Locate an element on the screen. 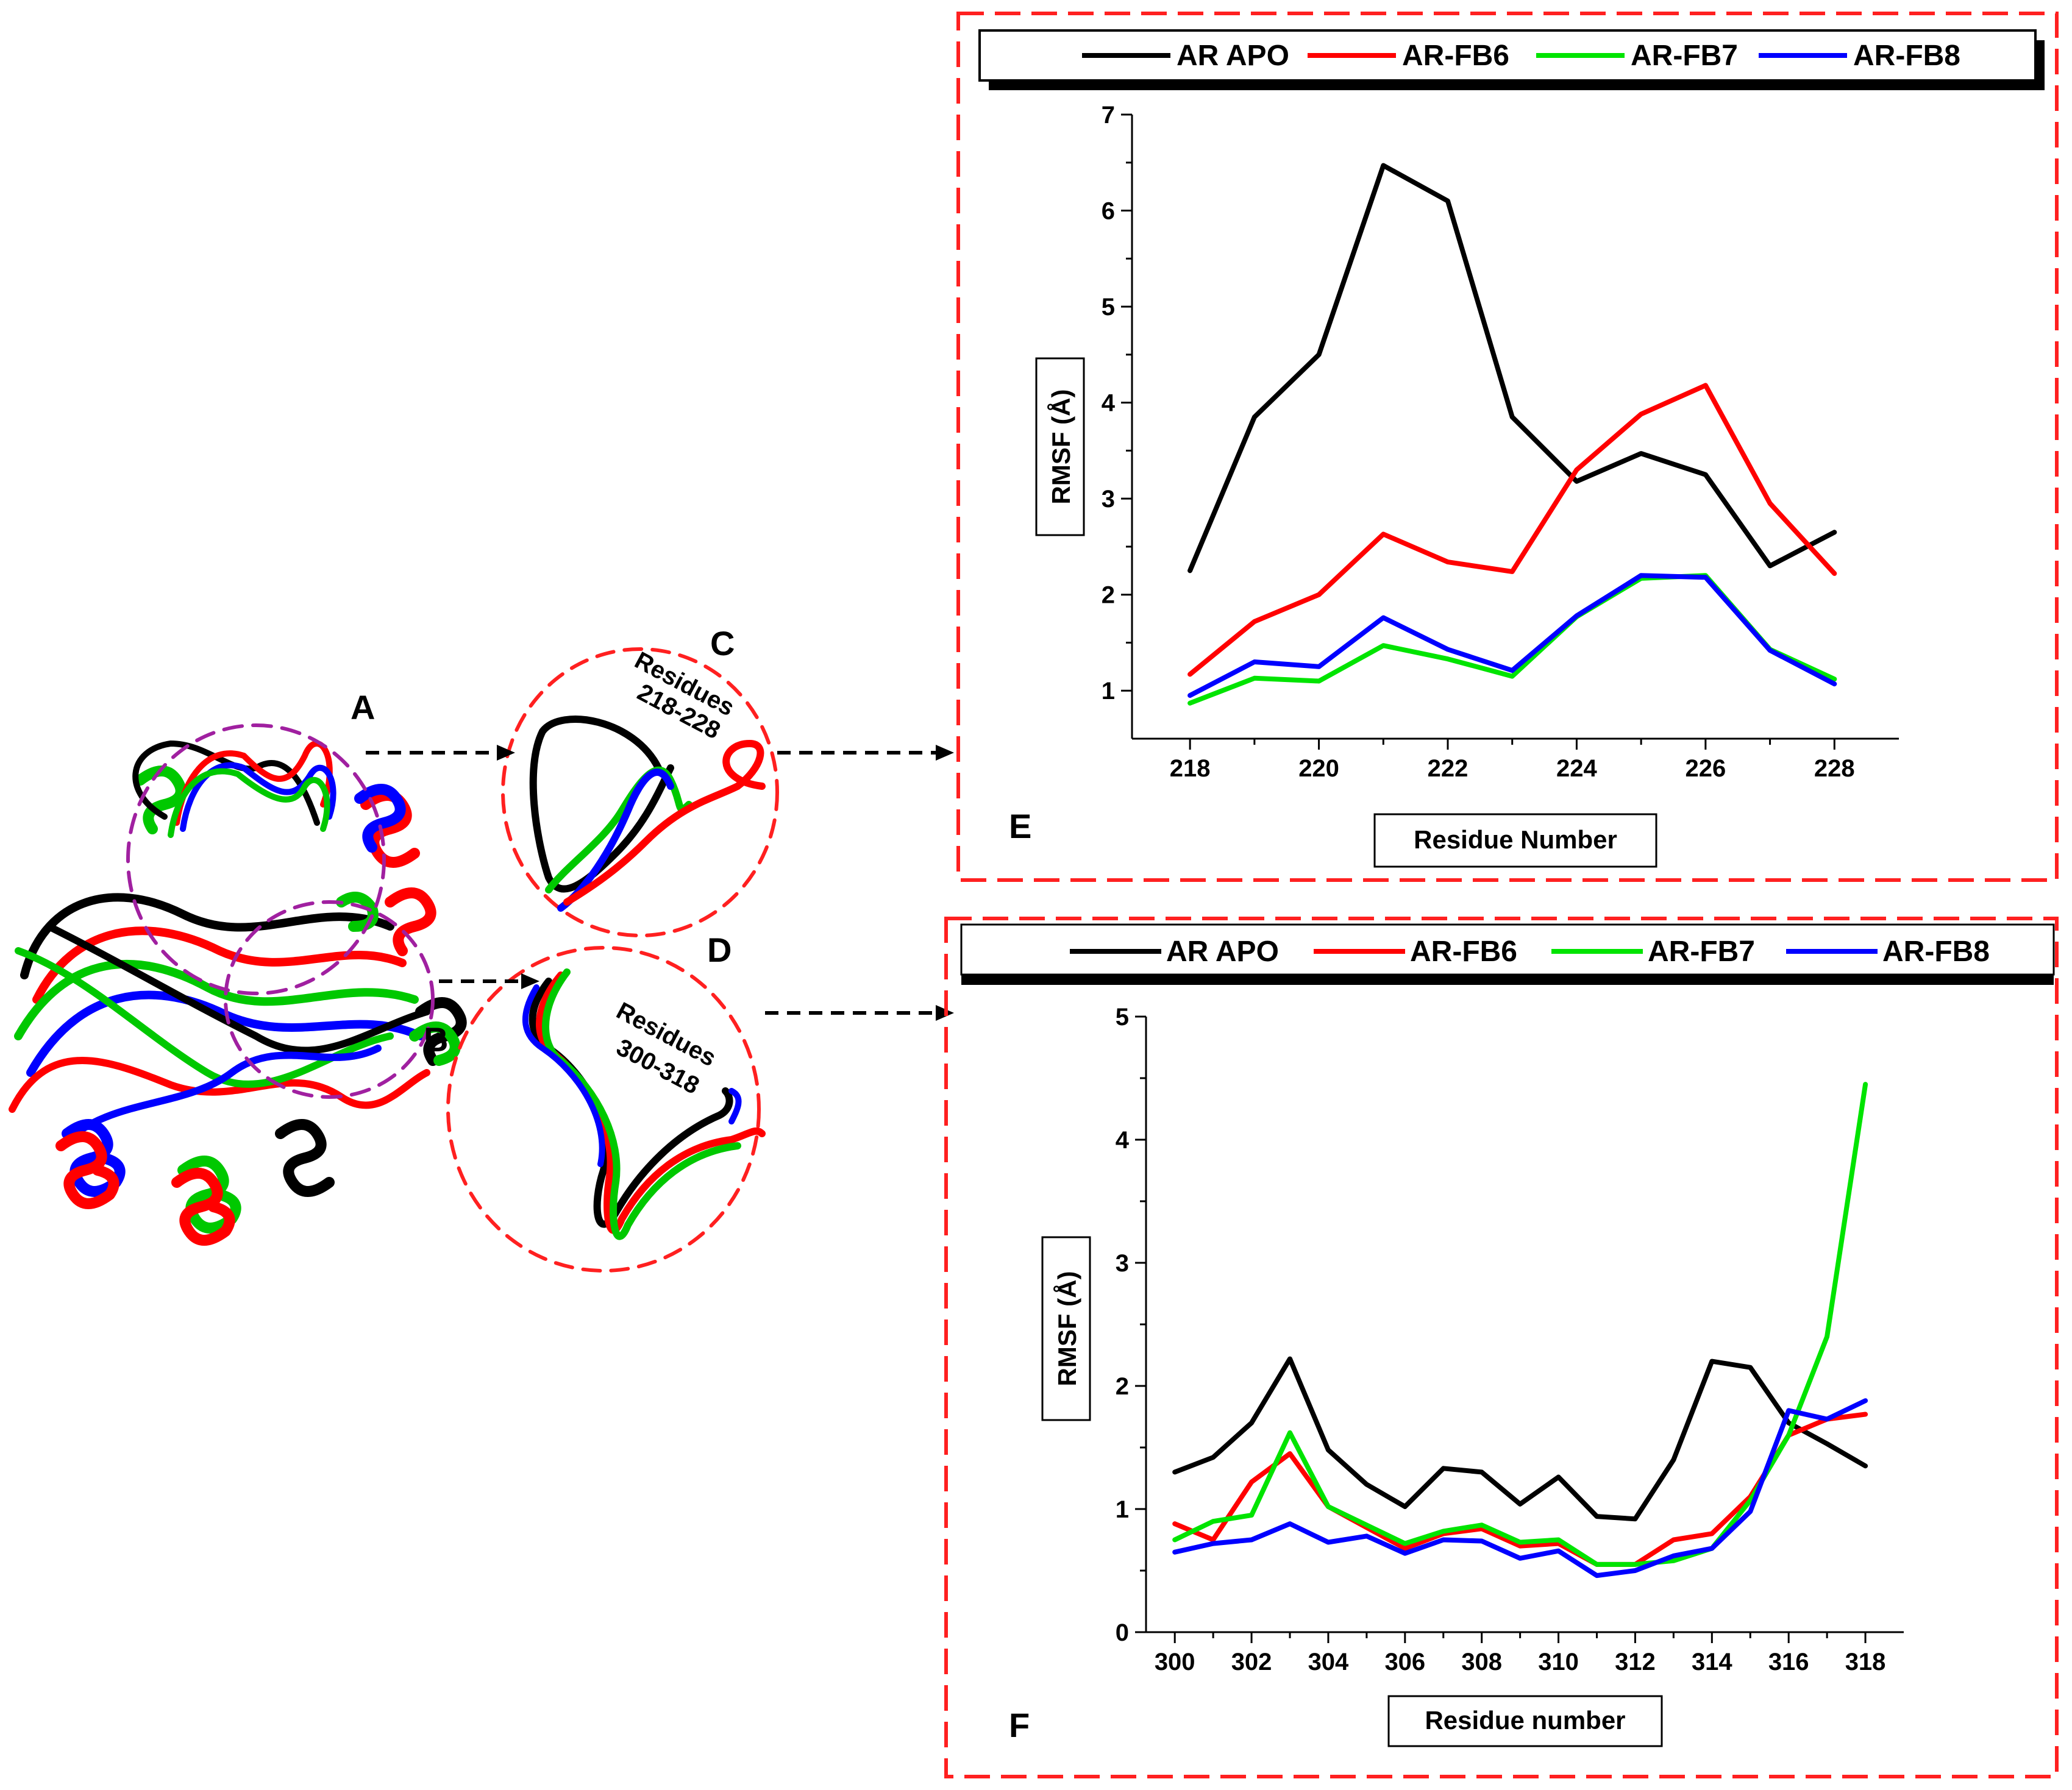 The image size is (2072, 1790). x-tick-label: 228 is located at coordinates (1834, 768).